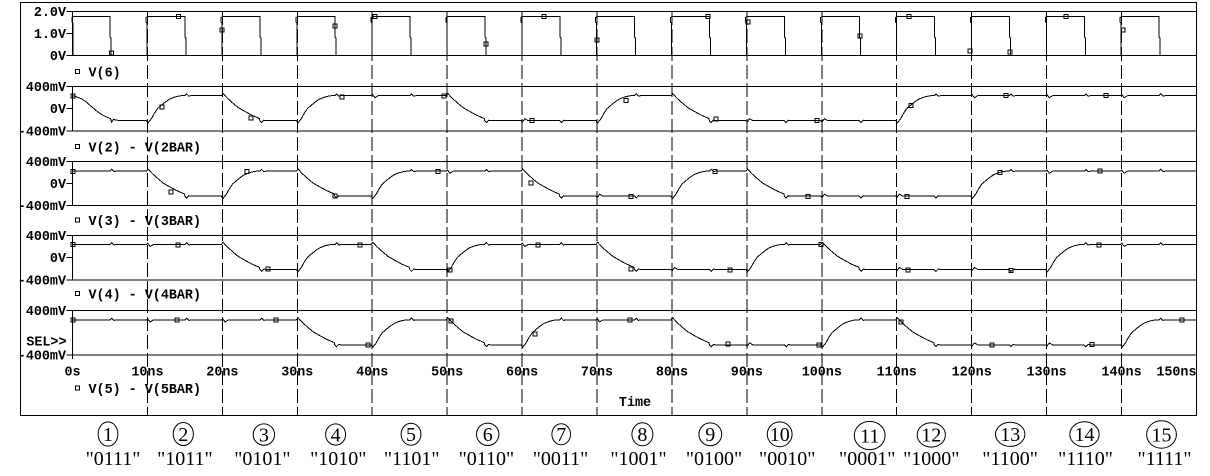  I want to click on svg-text: V(5) - V(5BAR), so click(145, 390).